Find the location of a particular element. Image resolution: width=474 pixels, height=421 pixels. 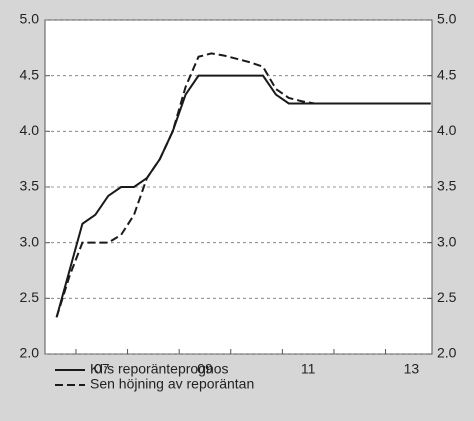

y-tick-label: 5.0 is located at coordinates (30, 19).